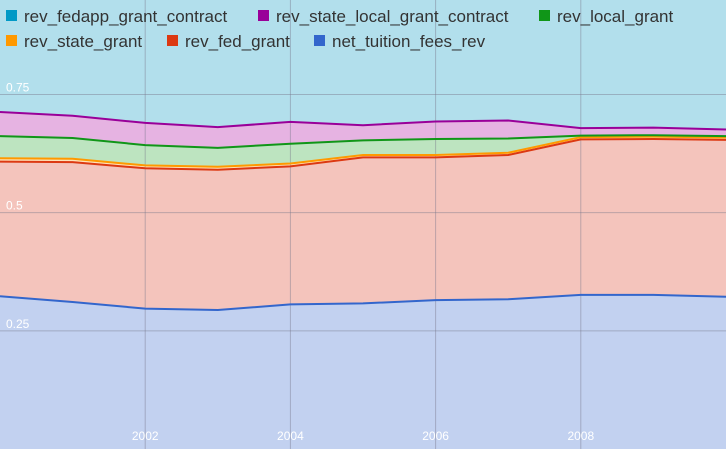 Image resolution: width=726 pixels, height=449 pixels. I want to click on legend-item-rev_fed_grant: rev_fed_grant, so click(228, 41).